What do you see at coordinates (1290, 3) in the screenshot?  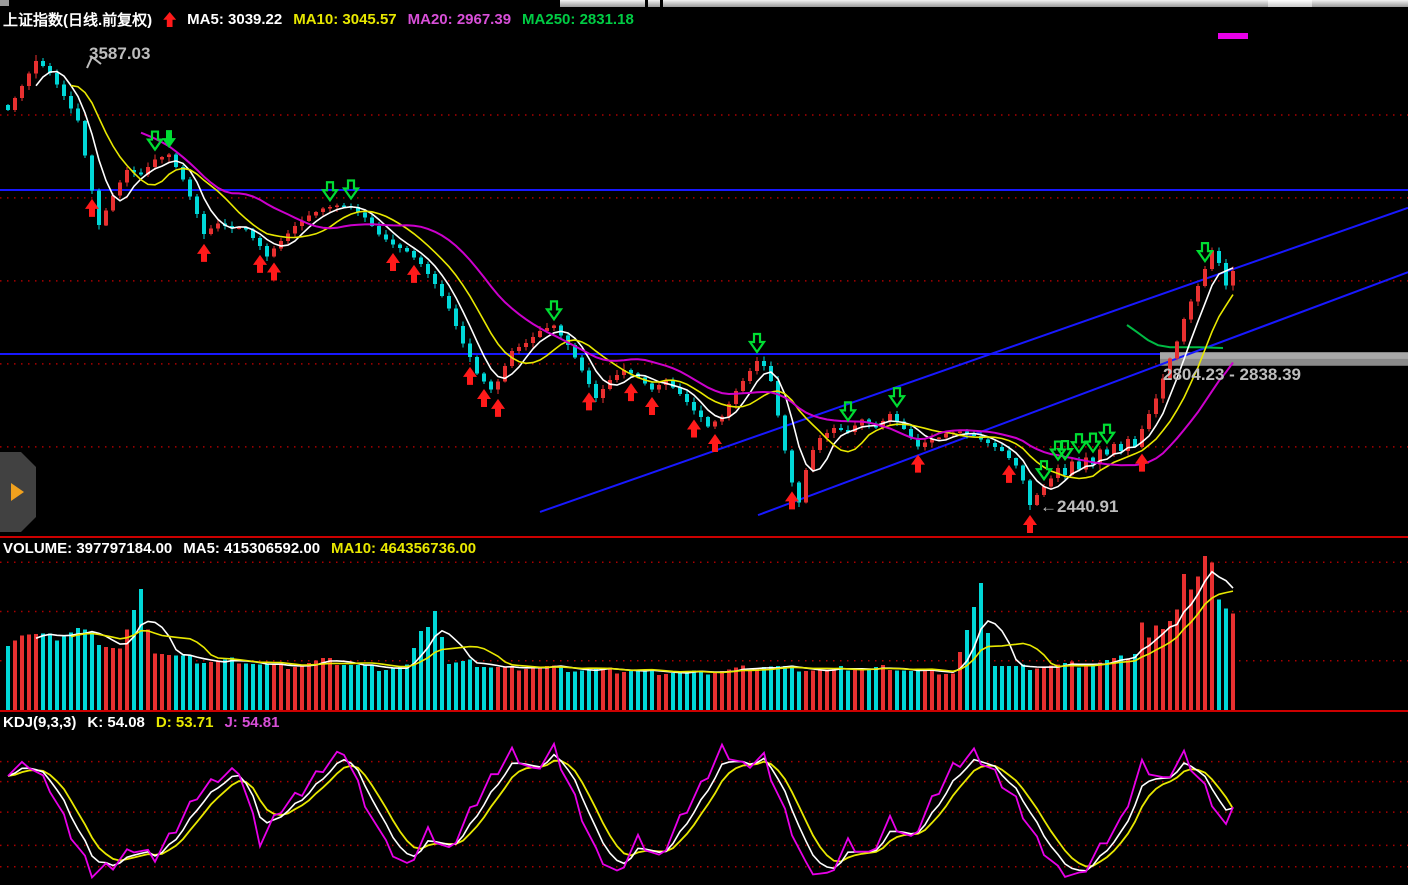 I see `scrollbar-thumb` at bounding box center [1290, 3].